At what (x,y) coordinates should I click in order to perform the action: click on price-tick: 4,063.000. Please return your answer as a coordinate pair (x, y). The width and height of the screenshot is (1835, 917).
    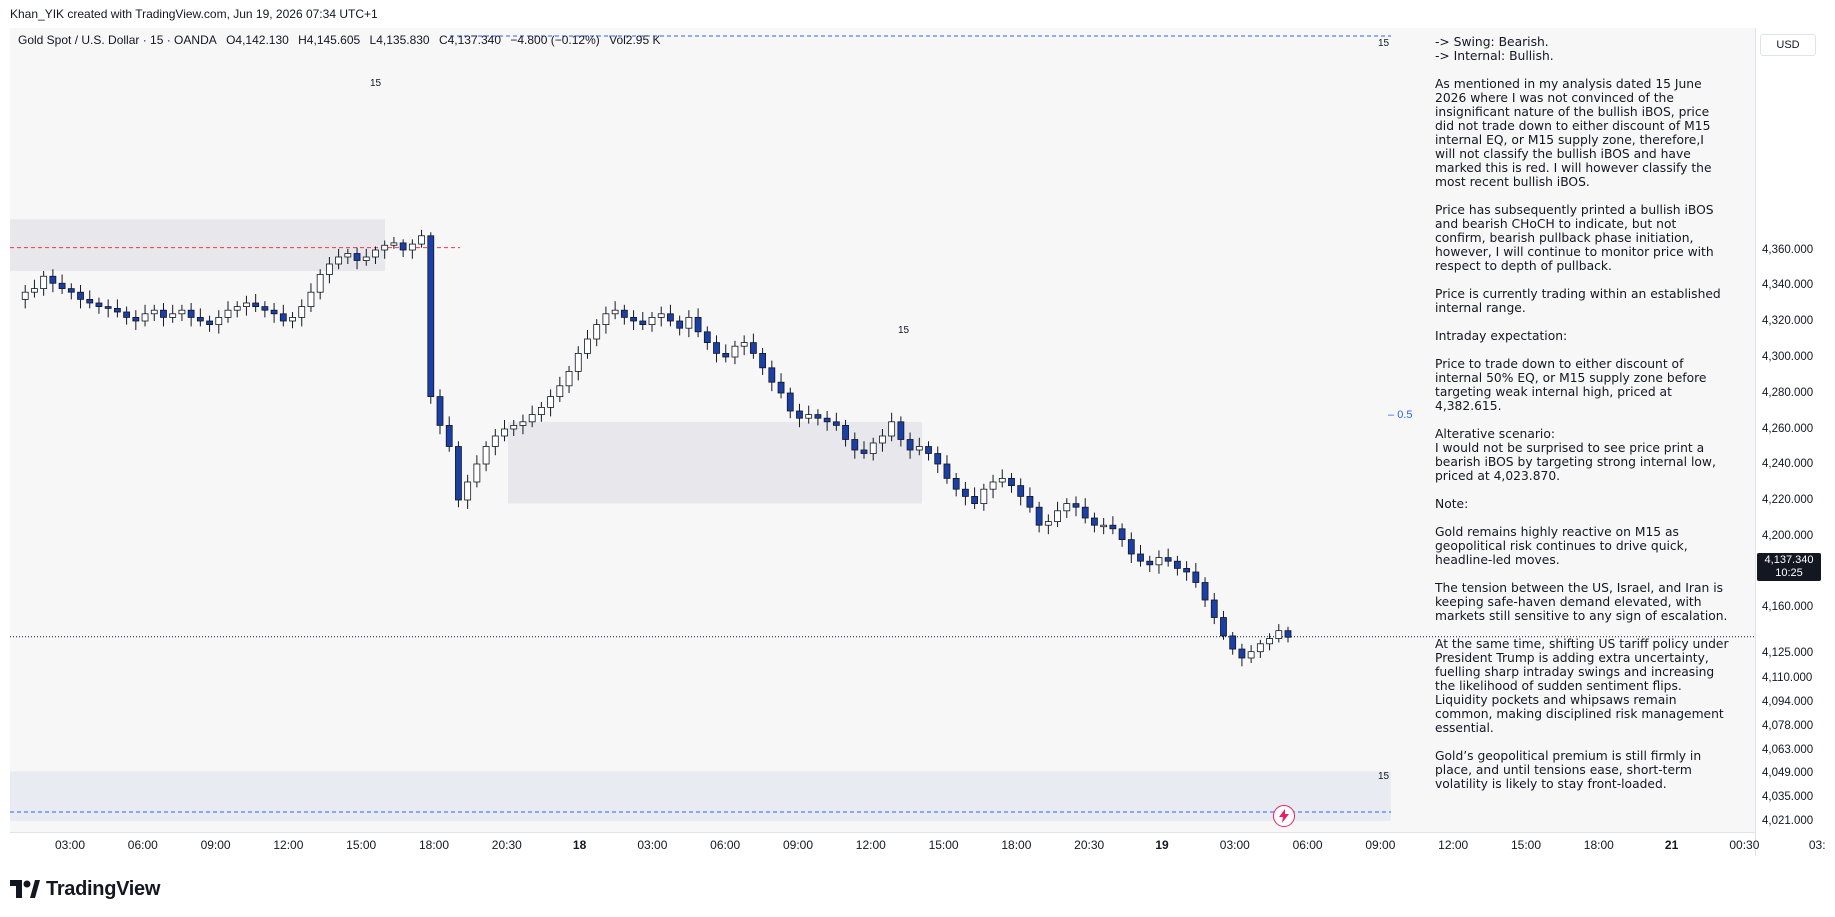
    Looking at the image, I should click on (1788, 750).